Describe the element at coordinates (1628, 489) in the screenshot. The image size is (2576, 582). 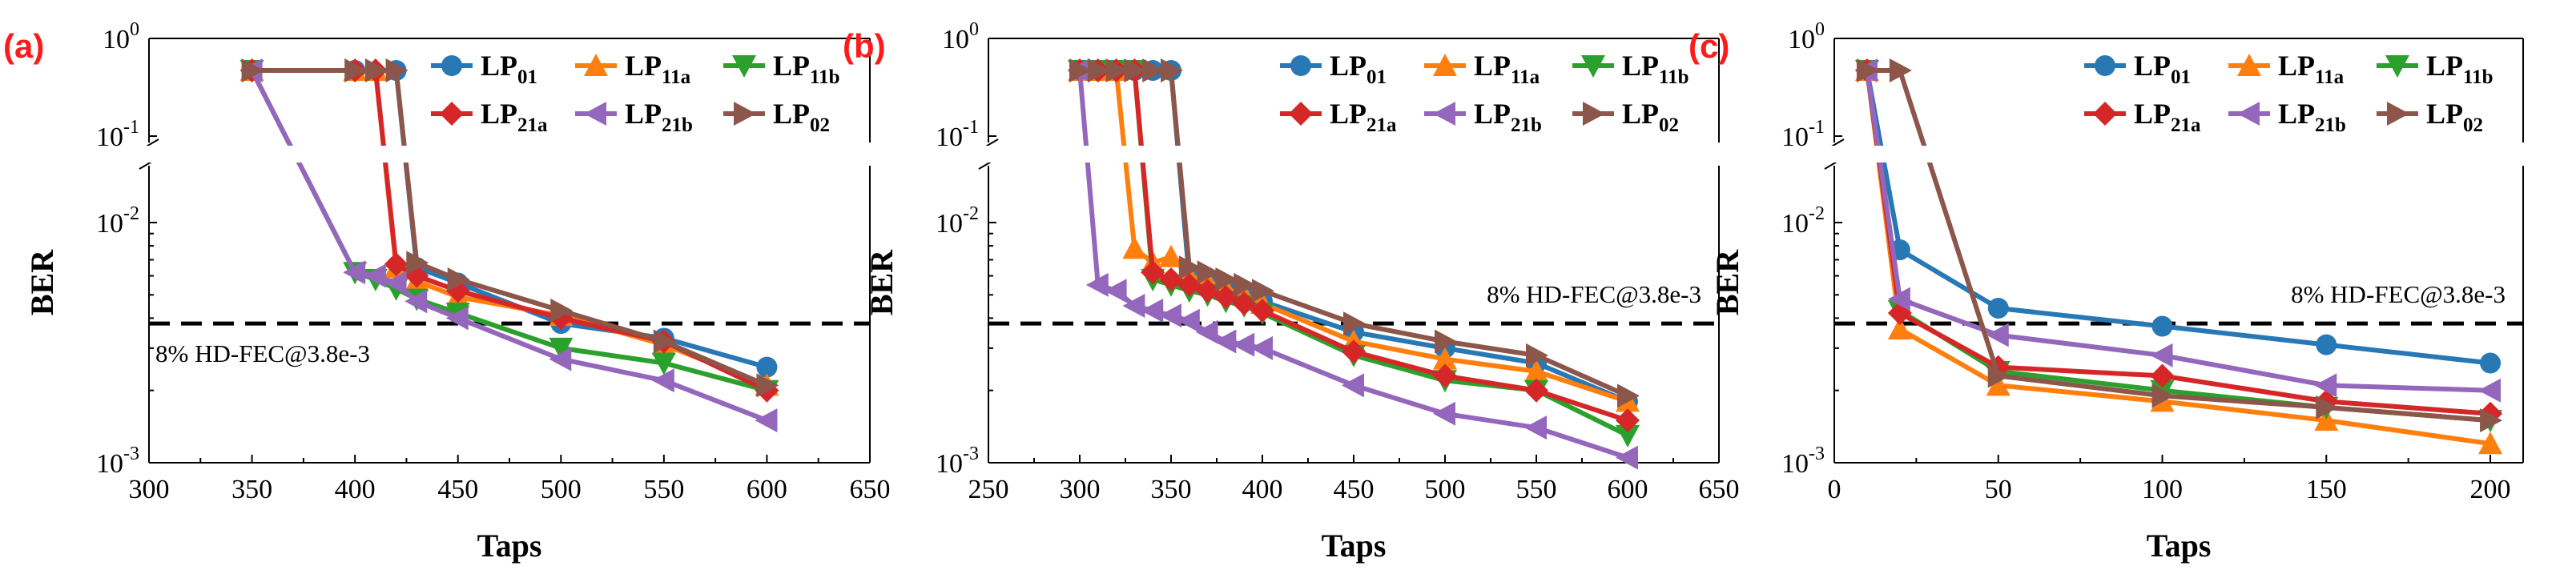
I see `x-tick-label: 600` at that location.